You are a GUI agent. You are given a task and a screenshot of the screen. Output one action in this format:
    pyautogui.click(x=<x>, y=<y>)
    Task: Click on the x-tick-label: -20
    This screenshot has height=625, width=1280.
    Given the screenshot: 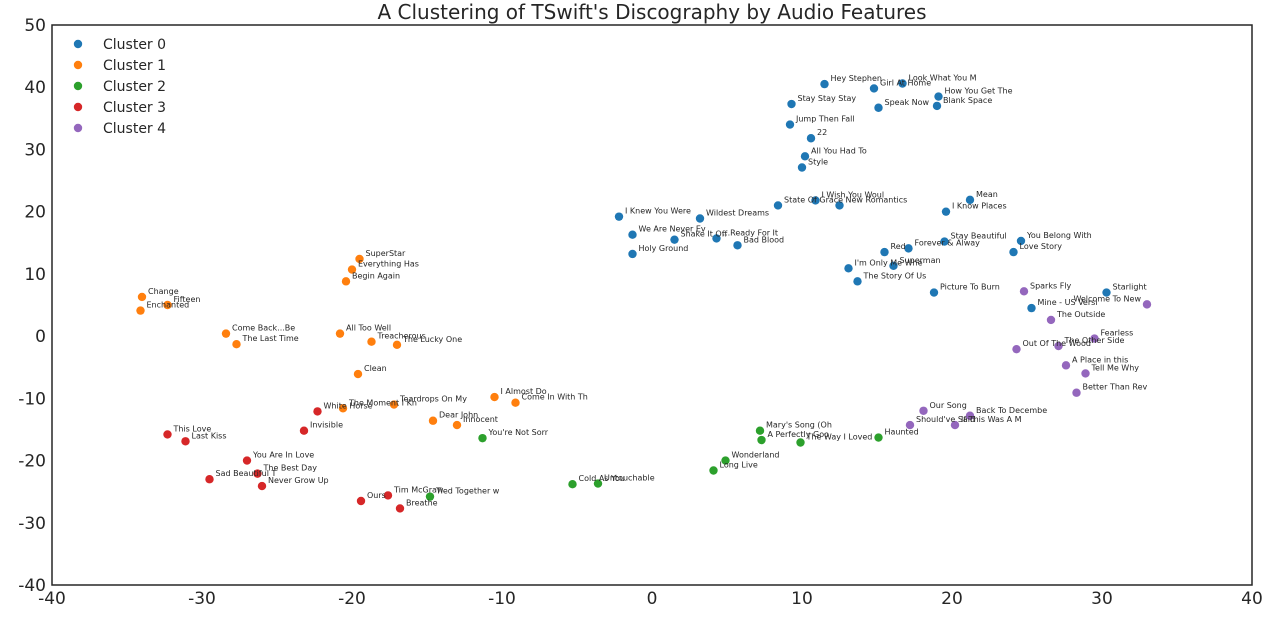 What is the action you would take?
    pyautogui.click(x=352, y=599)
    